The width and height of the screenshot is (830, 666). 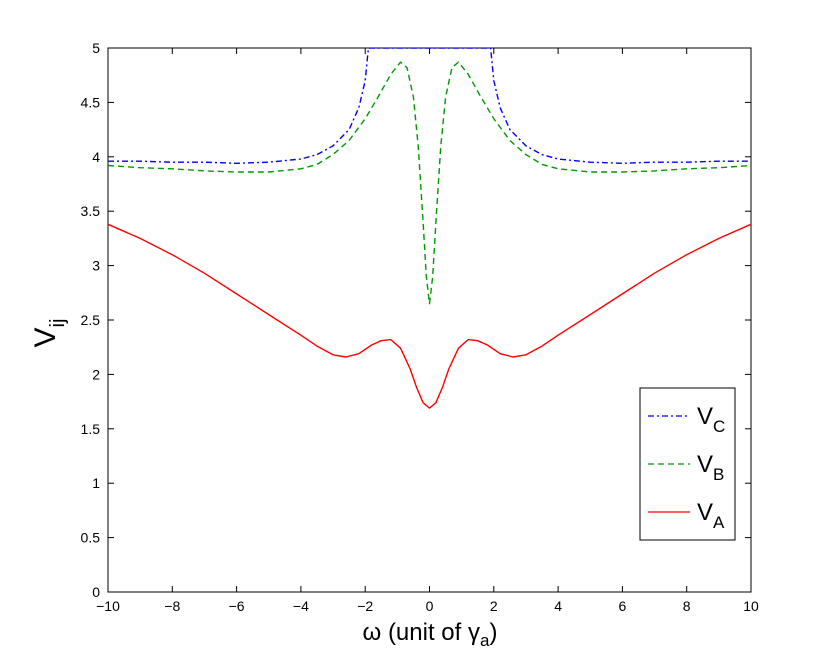 What do you see at coordinates (623, 606) in the screenshot?
I see `x-tick-label: 6` at bounding box center [623, 606].